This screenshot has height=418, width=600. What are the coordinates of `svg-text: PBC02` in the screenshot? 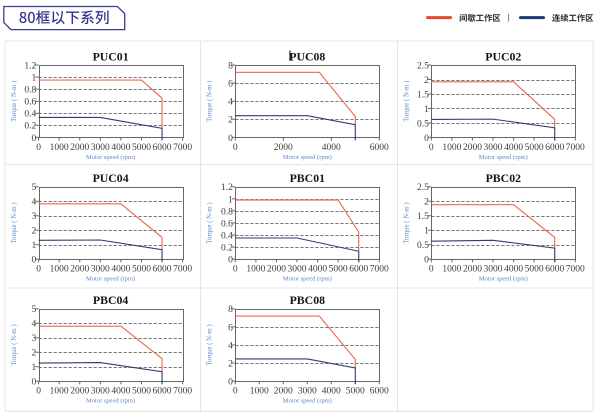 It's located at (503, 178).